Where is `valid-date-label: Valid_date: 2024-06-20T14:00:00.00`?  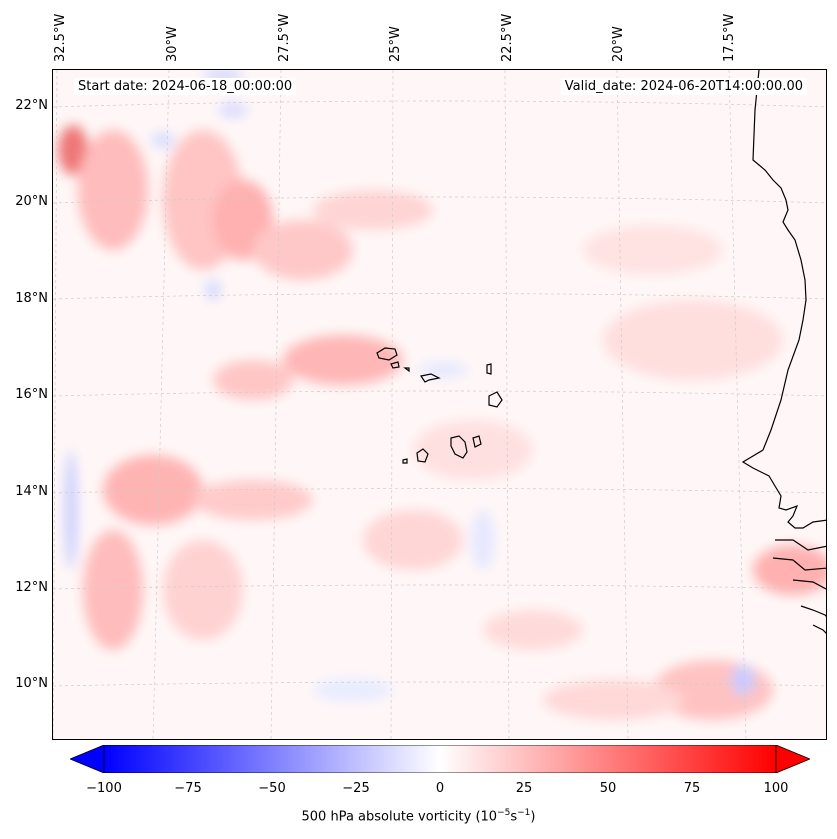
valid-date-label: Valid_date: 2024-06-20T14:00:00.00 is located at coordinates (683, 86).